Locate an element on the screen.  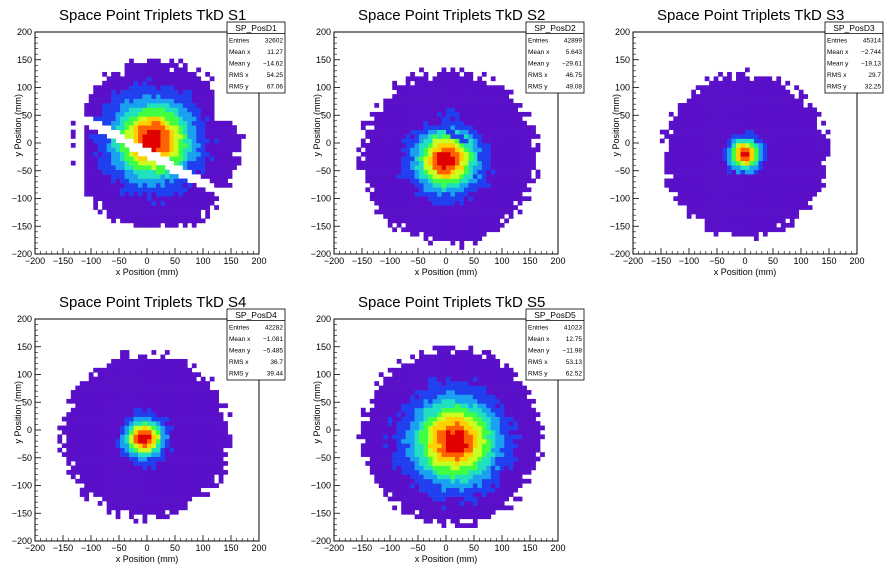
chart-title: Space Point Triplets TkD S2 is located at coordinates (451, 15).